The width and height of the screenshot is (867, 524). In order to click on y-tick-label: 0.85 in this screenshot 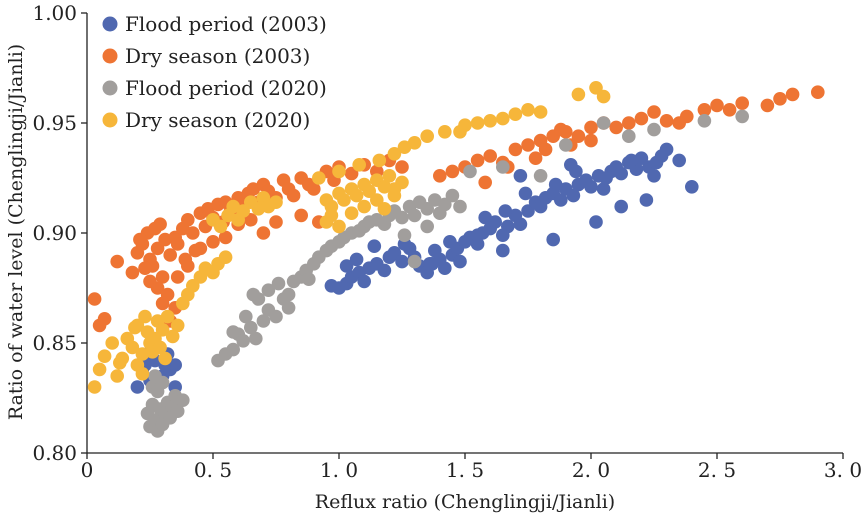, I will do `click(54, 343)`.